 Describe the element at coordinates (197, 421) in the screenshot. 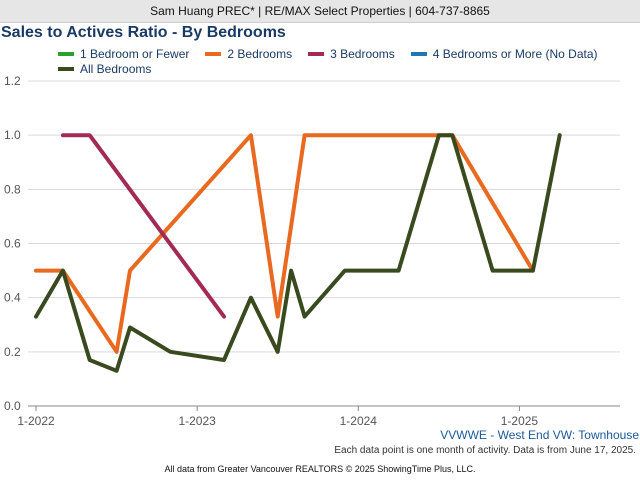

I see `x-tick-label: 1-2023` at that location.